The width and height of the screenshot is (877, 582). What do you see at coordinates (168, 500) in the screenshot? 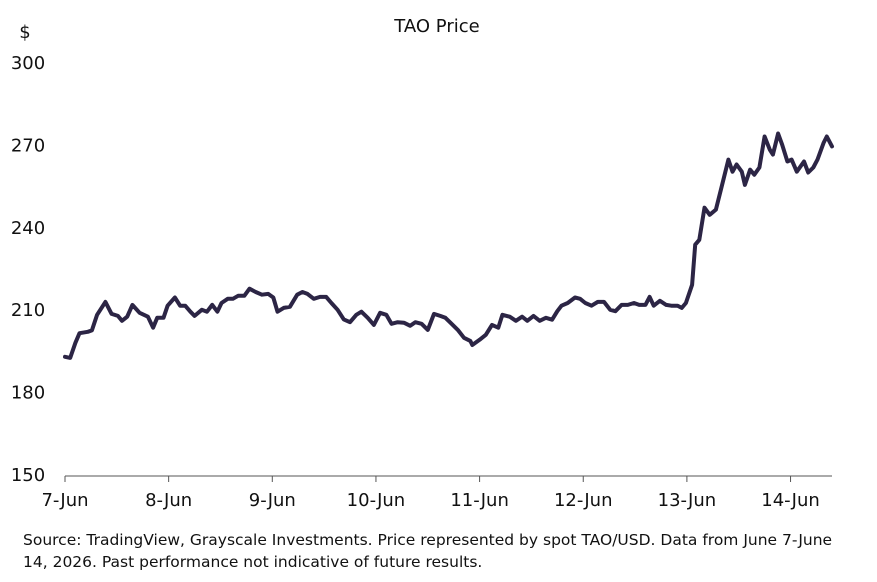
I see `x-tick-label: 8-Jun` at bounding box center [168, 500].